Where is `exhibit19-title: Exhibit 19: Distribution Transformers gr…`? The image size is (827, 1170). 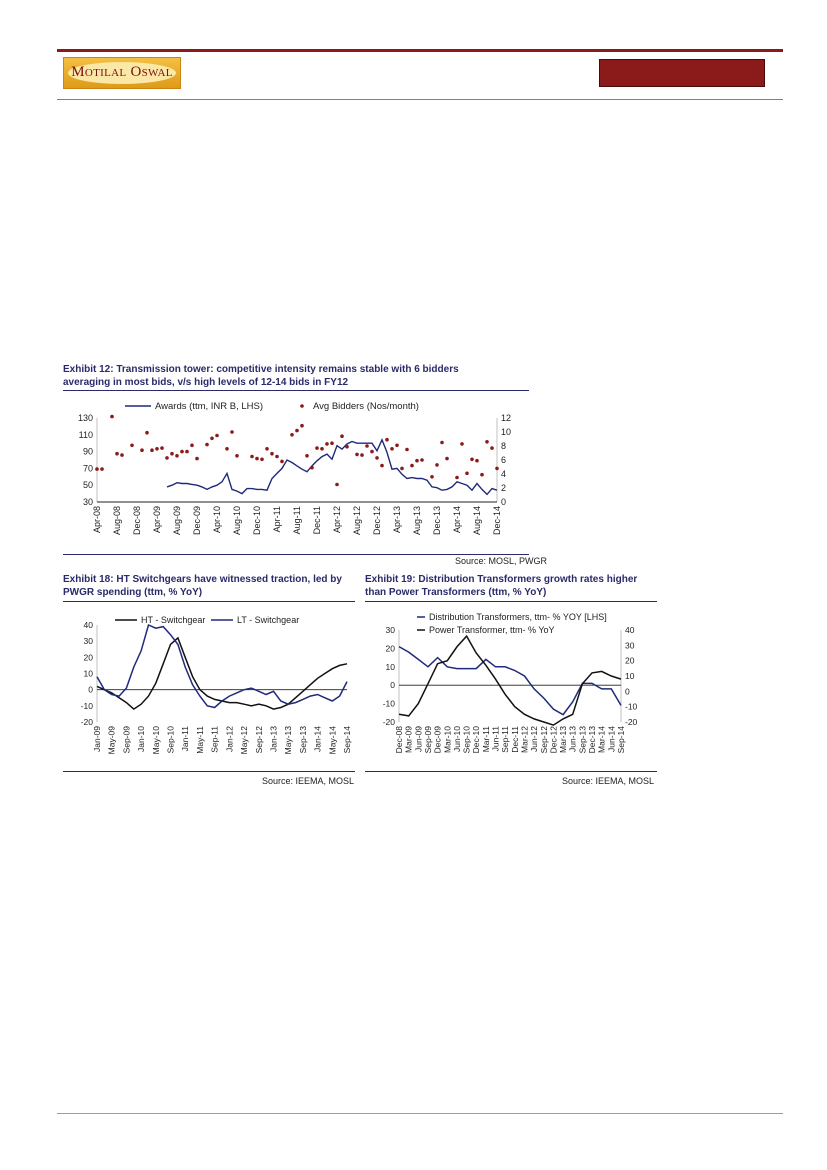 exhibit19-title: Exhibit 19: Distribution Transformers gr… is located at coordinates (501, 586).